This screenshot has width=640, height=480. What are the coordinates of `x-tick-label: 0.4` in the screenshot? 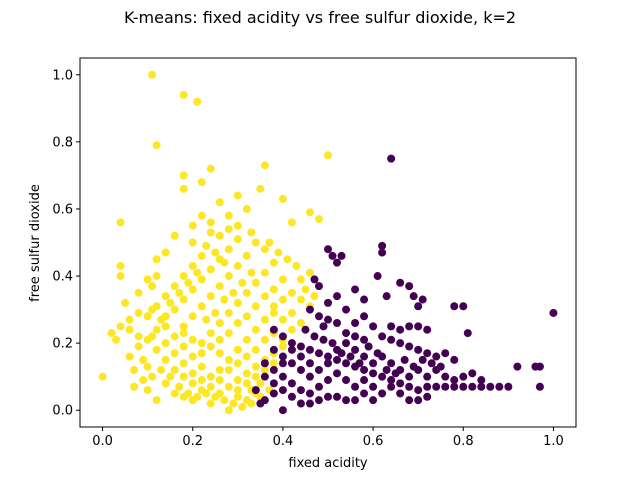 It's located at (283, 441).